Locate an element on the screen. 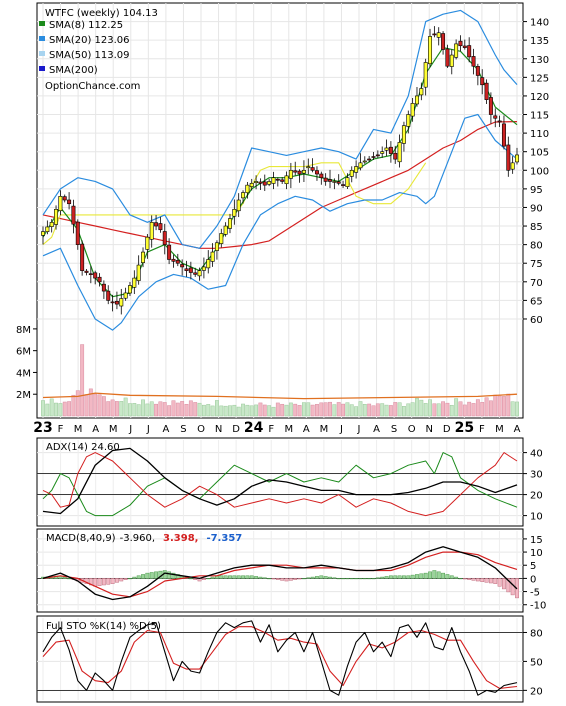 This screenshot has height=706, width=566. x-axis-label: O is located at coordinates (412, 429).